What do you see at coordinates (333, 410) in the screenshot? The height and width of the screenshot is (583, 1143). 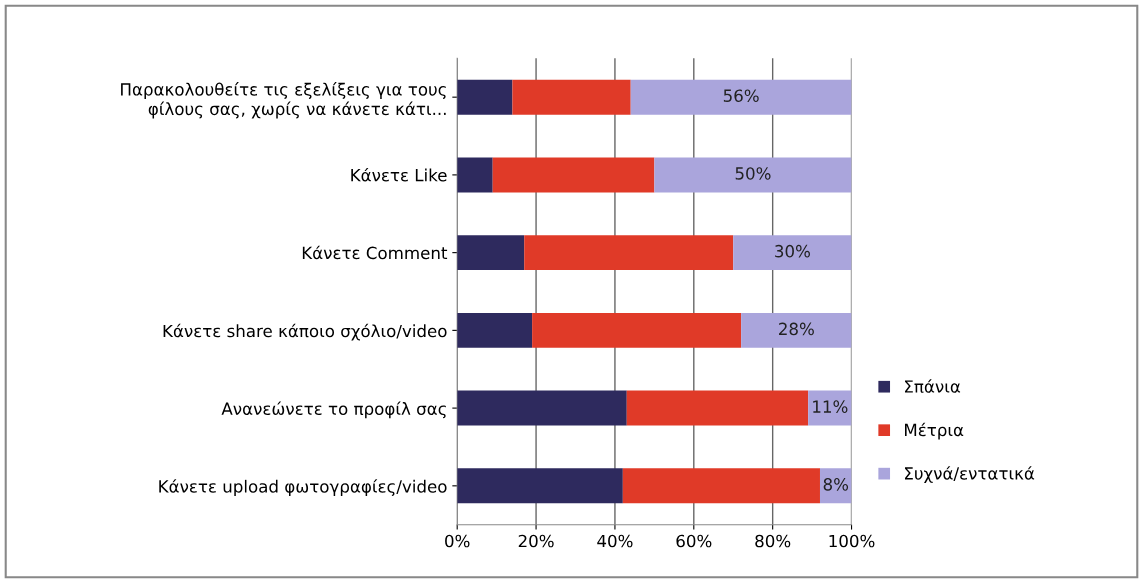 I see `y-tick-label: Ανανεώνετε το προφίλ σας` at bounding box center [333, 410].